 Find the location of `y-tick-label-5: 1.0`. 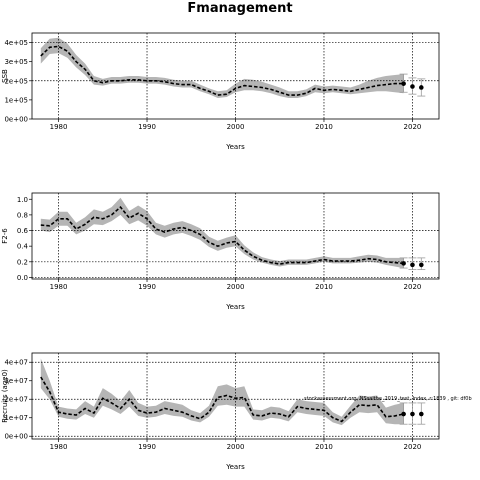

y-tick-label-5: 1.0 is located at coordinates (22, 200).